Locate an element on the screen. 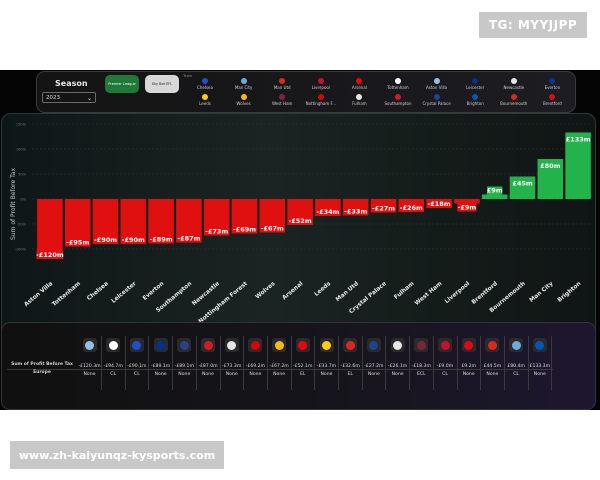  y-tick-label: 0m is located at coordinates (23, 200).